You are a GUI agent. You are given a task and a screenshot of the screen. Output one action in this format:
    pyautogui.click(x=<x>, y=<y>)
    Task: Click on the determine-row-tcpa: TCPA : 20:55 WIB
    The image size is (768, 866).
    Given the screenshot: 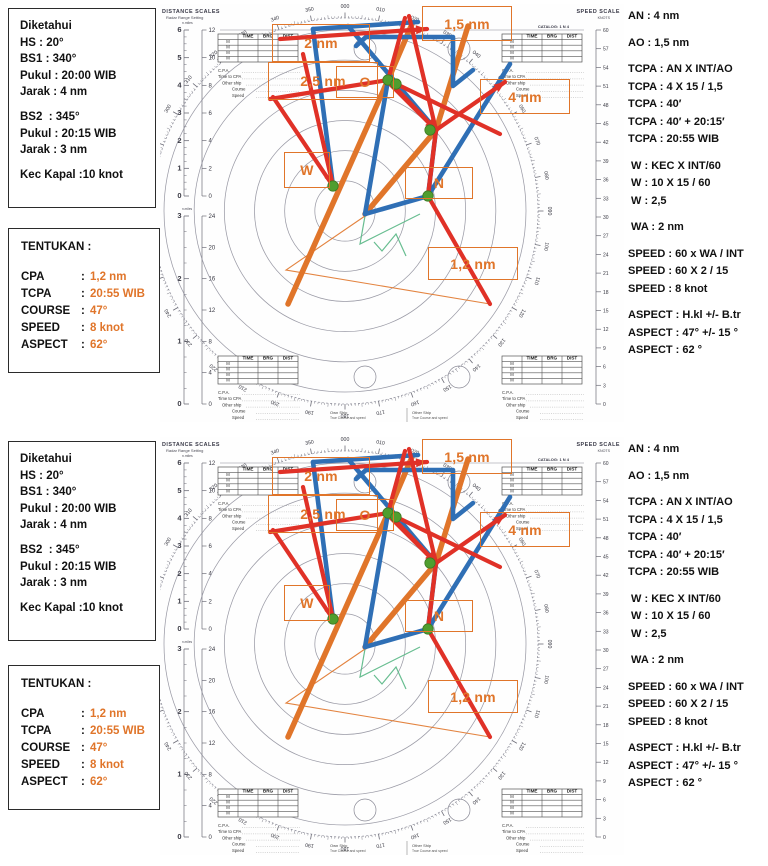 What is the action you would take?
    pyautogui.click(x=90, y=294)
    